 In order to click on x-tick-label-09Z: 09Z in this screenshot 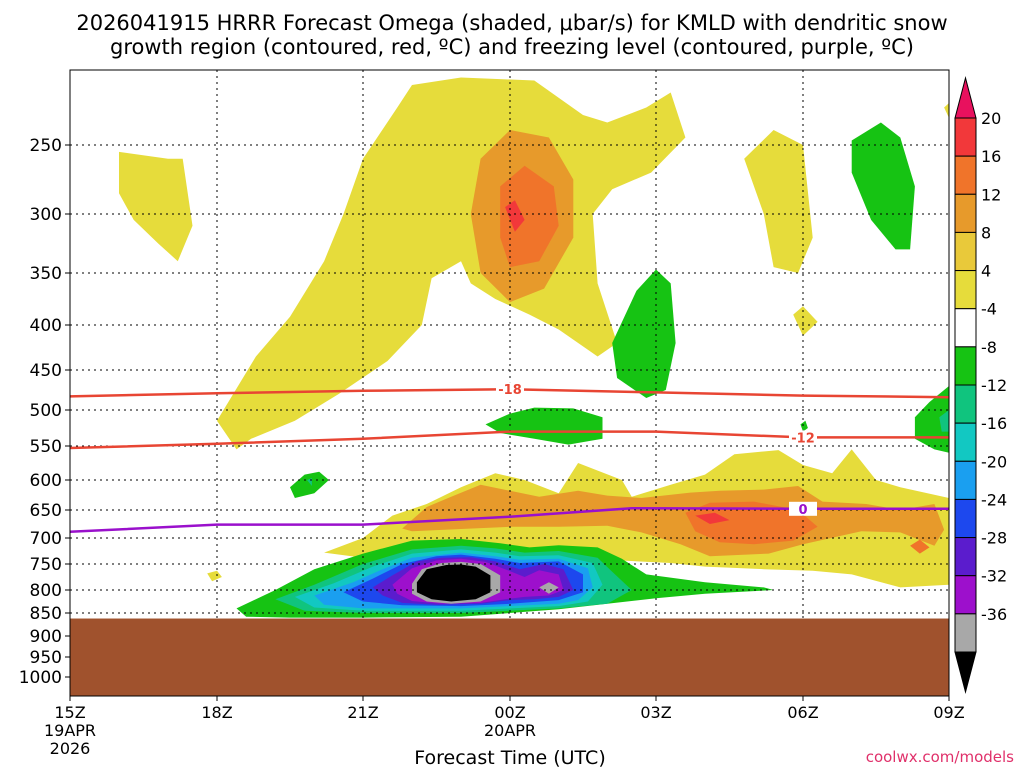, I will do `click(948, 712)`.